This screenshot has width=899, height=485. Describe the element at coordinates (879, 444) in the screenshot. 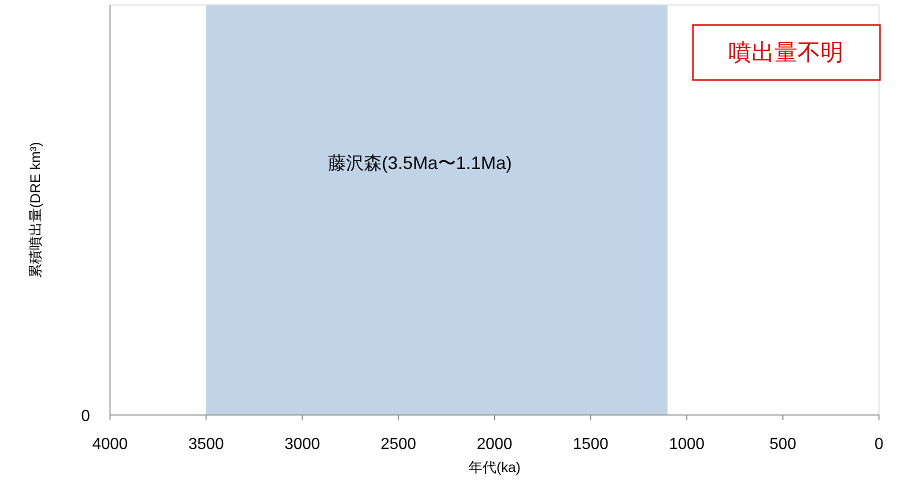

I see `x-tick-label: 0` at that location.